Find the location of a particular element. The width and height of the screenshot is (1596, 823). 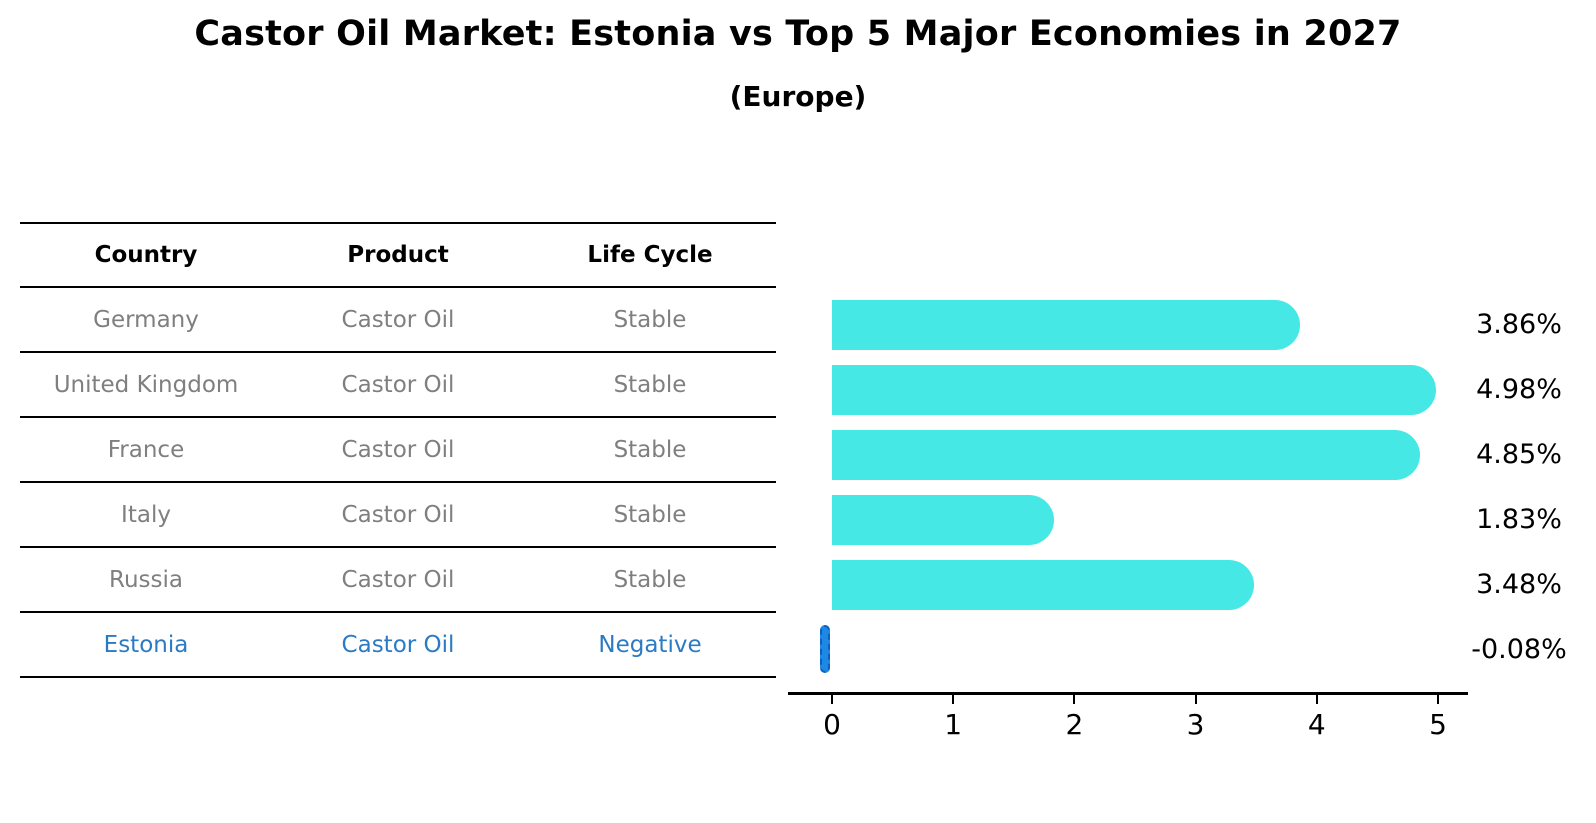

bar-value-label: 4.85% is located at coordinates (1519, 454).